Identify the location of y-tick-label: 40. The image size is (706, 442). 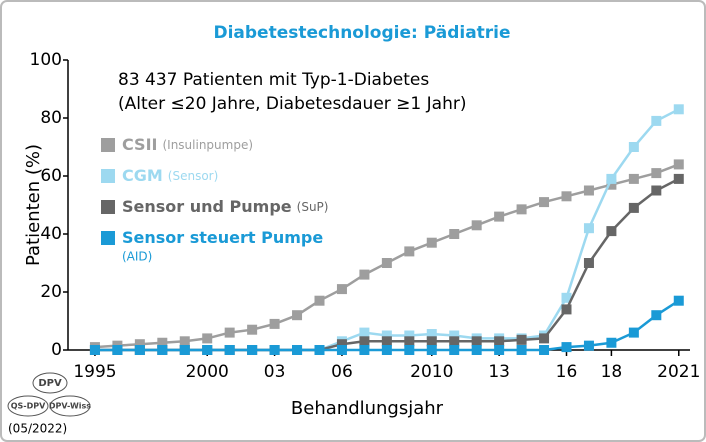
(51, 234).